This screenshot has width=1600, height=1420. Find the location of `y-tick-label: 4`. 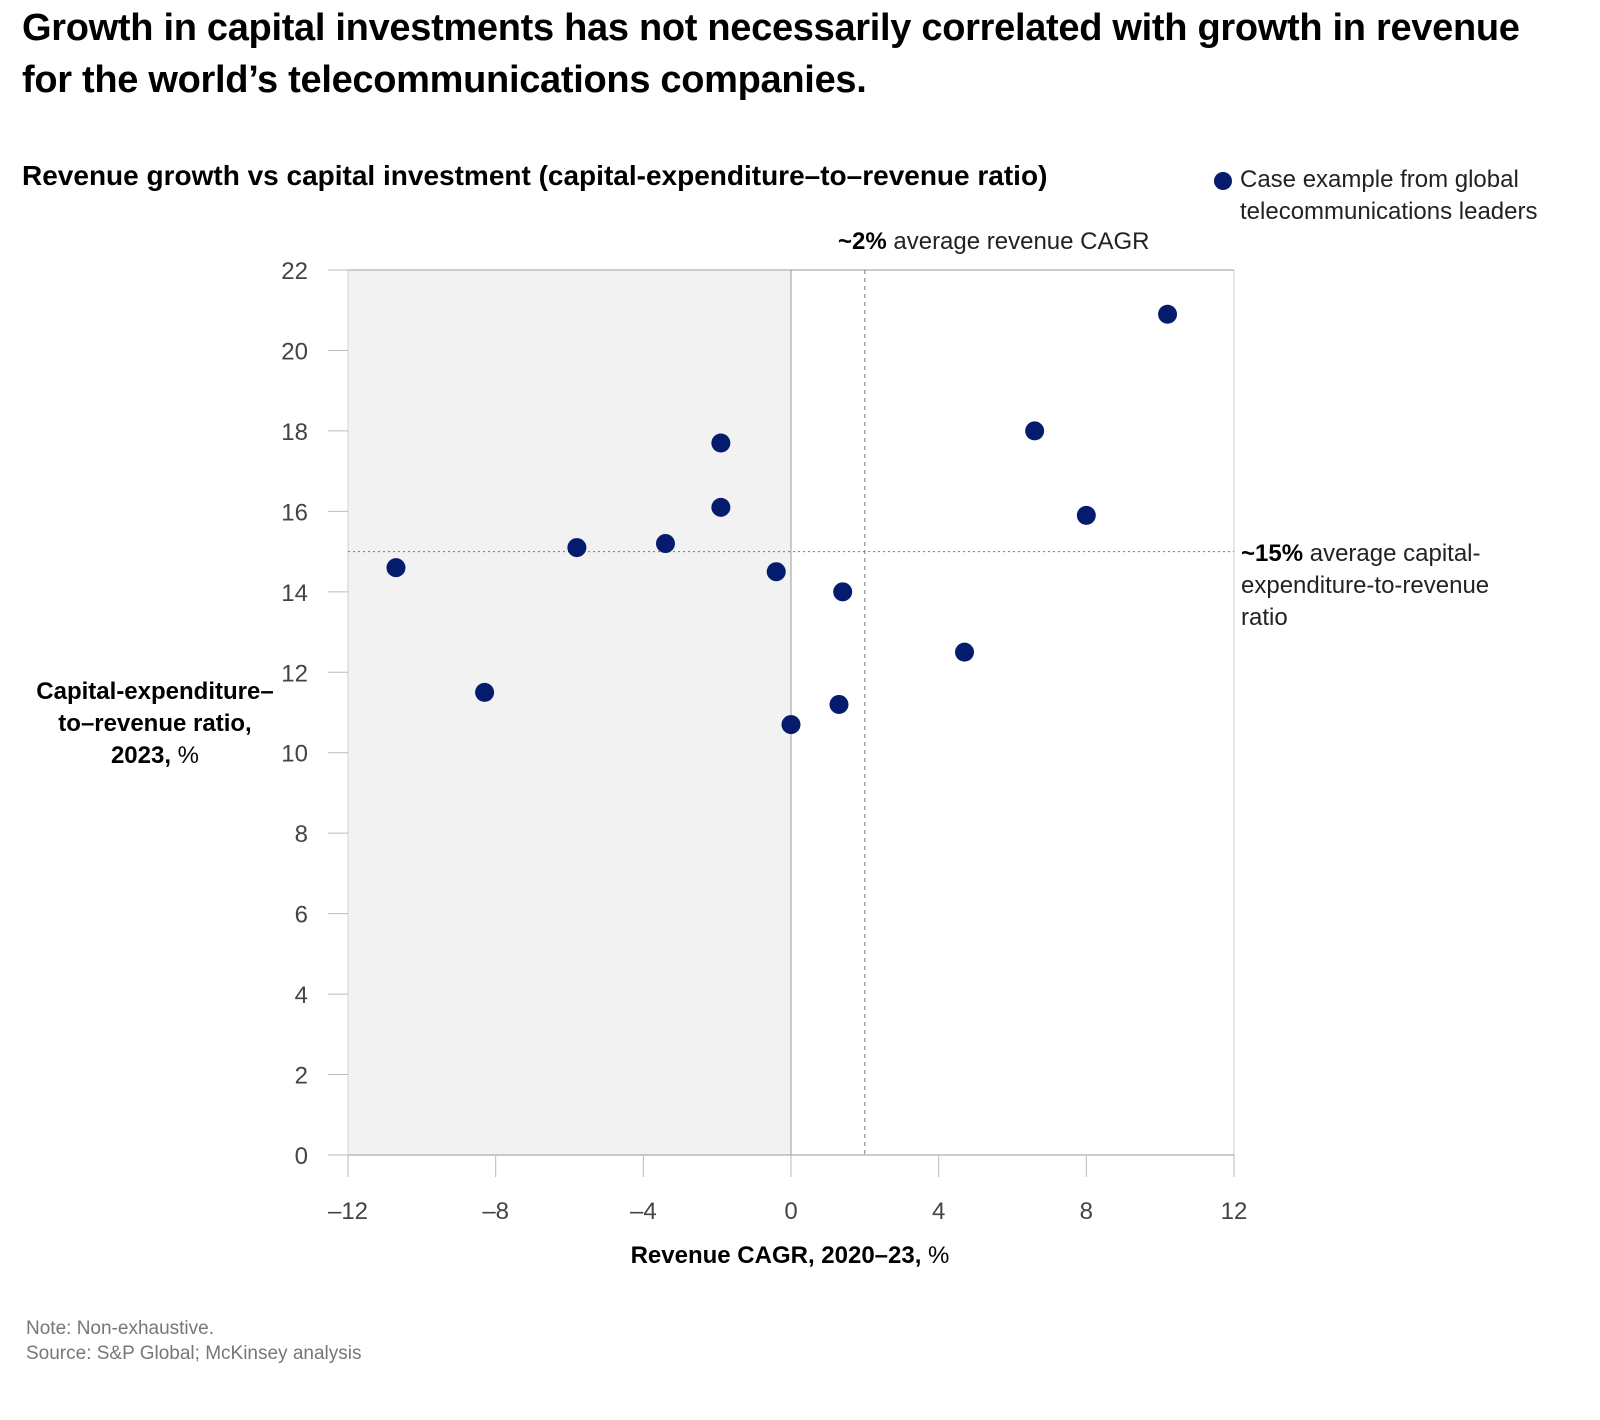

y-tick-label: 4 is located at coordinates (301, 995).